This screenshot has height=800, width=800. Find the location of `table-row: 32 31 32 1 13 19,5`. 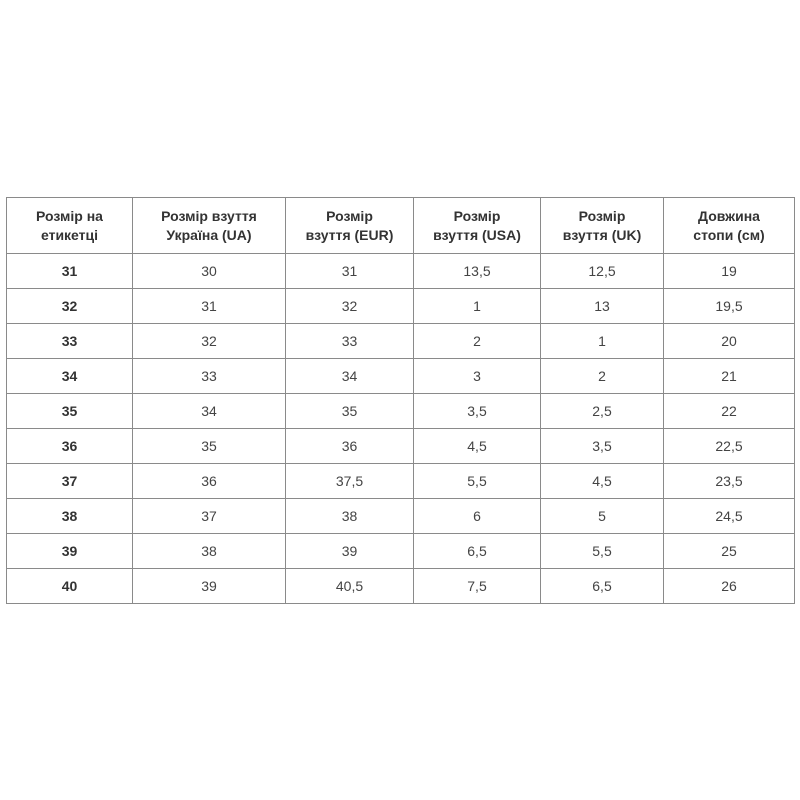

table-row: 32 31 32 1 13 19,5 is located at coordinates (400, 306).